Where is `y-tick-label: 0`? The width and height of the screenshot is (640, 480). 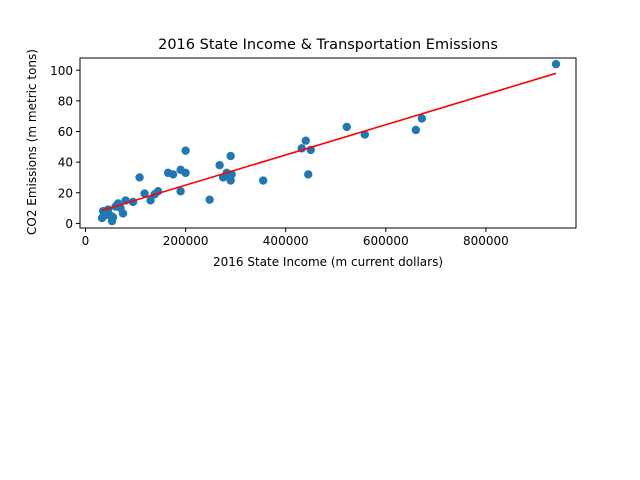
y-tick-label: 0 is located at coordinates (69, 224).